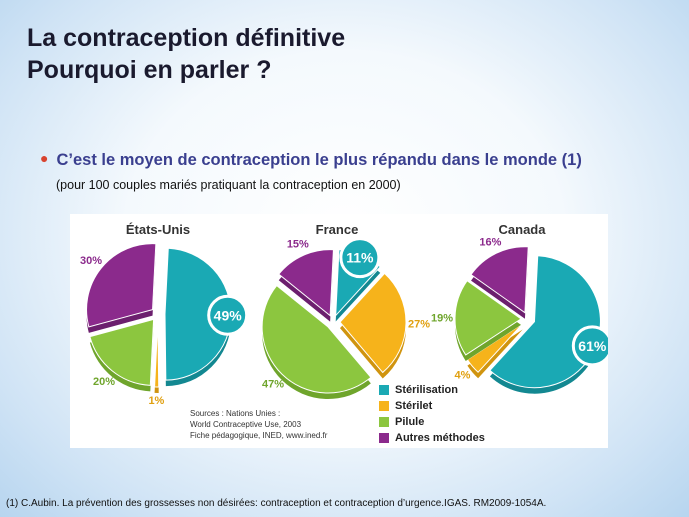  What do you see at coordinates (235, 413) in the screenshot?
I see `sources-line: Sources : Nations Unies :` at bounding box center [235, 413].